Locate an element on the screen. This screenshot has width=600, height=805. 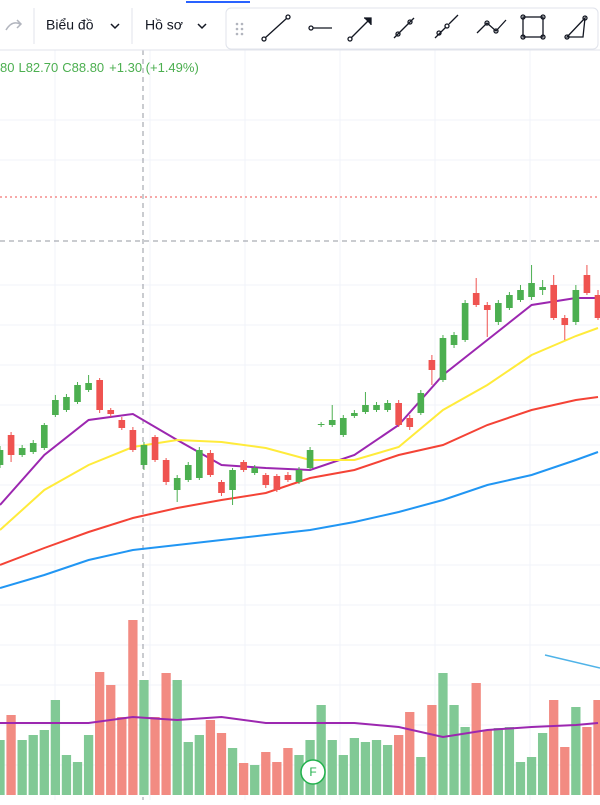
parallel-channel-tool is located at coordinates (446, 26).